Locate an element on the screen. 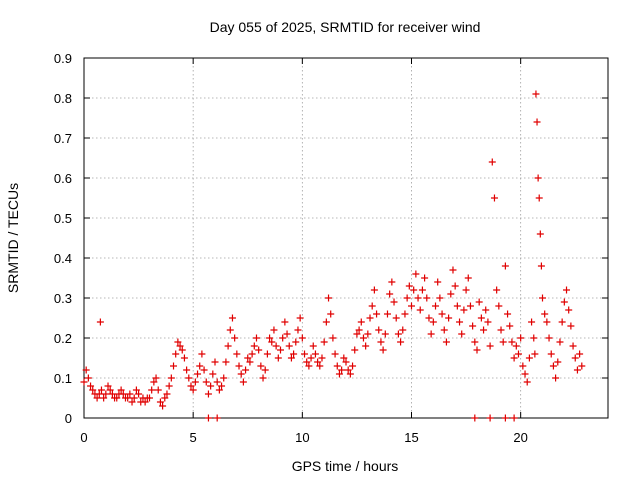 This screenshot has width=640, height=480. x-tick-label: 20 is located at coordinates (520, 437).